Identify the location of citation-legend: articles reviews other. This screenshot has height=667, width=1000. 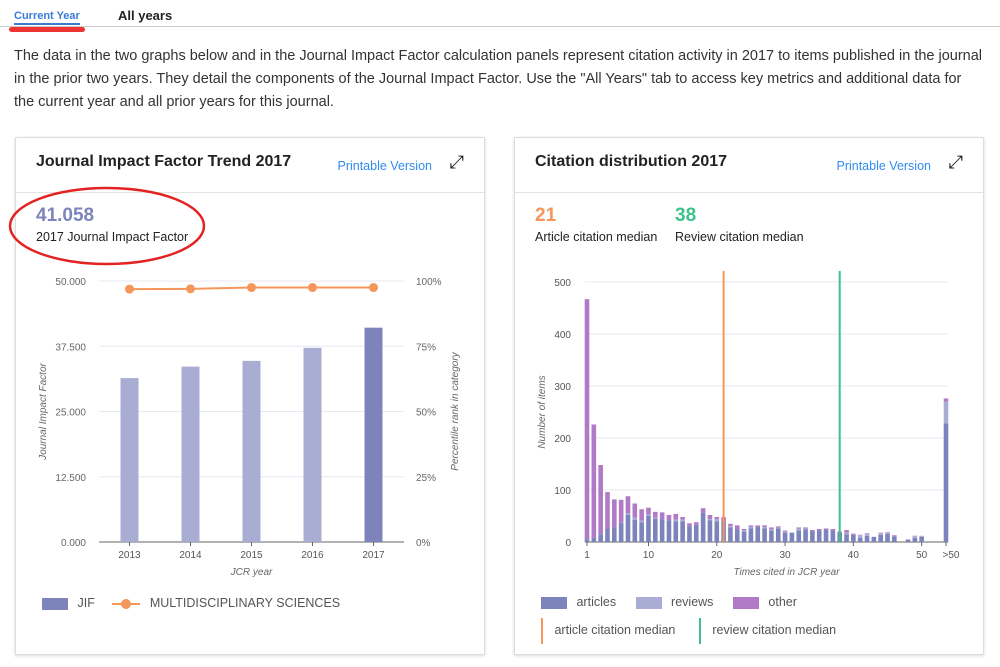
(669, 602).